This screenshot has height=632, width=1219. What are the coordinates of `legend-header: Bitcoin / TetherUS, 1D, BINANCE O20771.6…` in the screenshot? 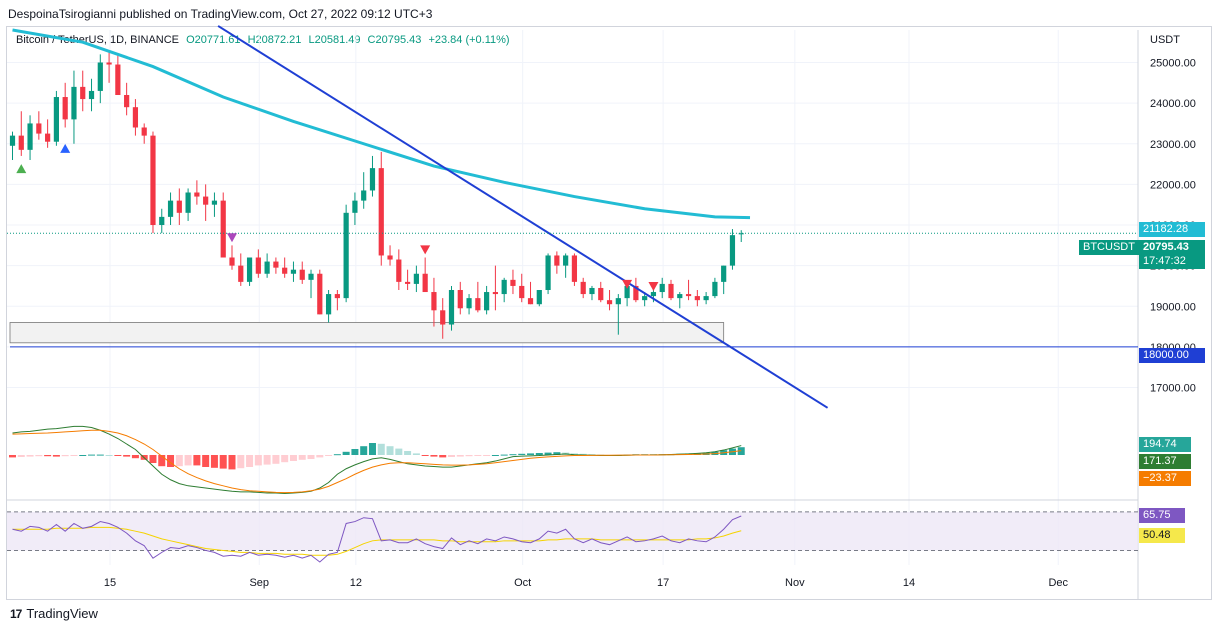 It's located at (265, 40).